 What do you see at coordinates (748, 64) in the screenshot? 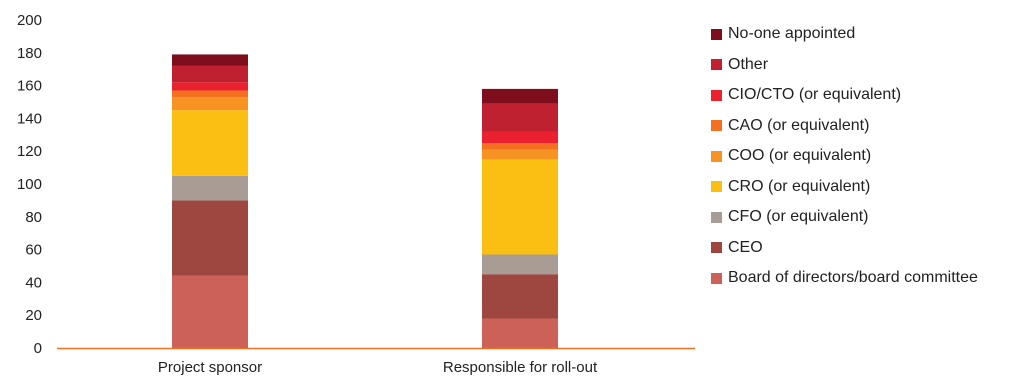
I see `legend-label: Other` at bounding box center [748, 64].